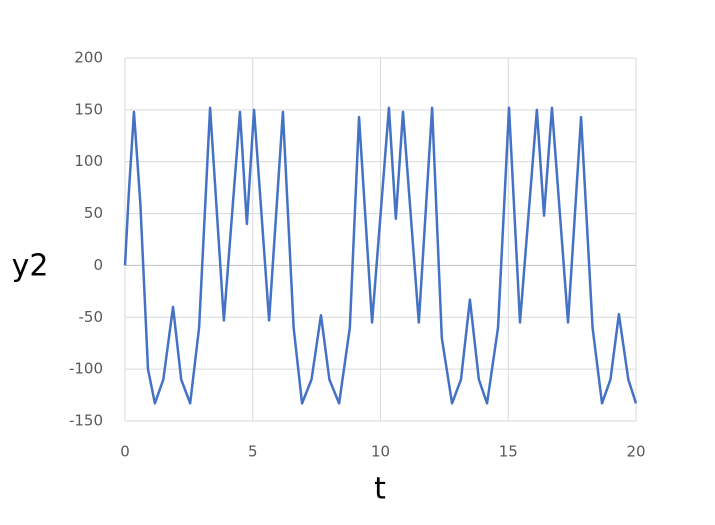 The height and width of the screenshot is (525, 715). What do you see at coordinates (86, 421) in the screenshot?
I see `y-tick-label: -150` at bounding box center [86, 421].